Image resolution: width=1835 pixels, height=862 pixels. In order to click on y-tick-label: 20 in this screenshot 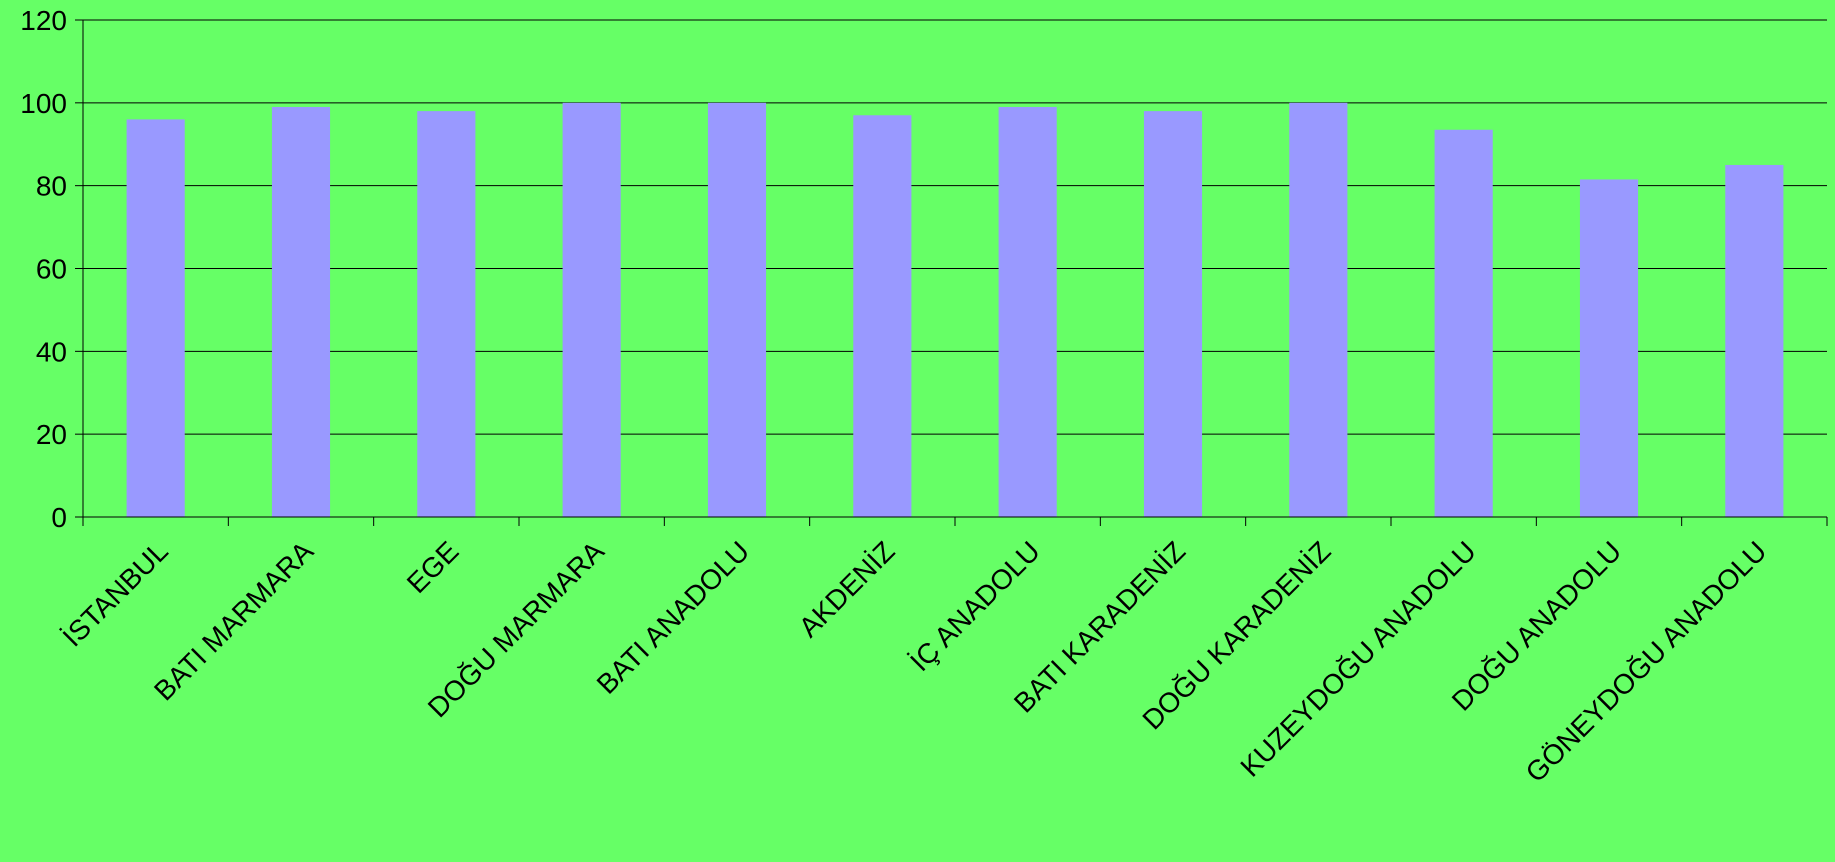, I will do `click(51, 434)`.